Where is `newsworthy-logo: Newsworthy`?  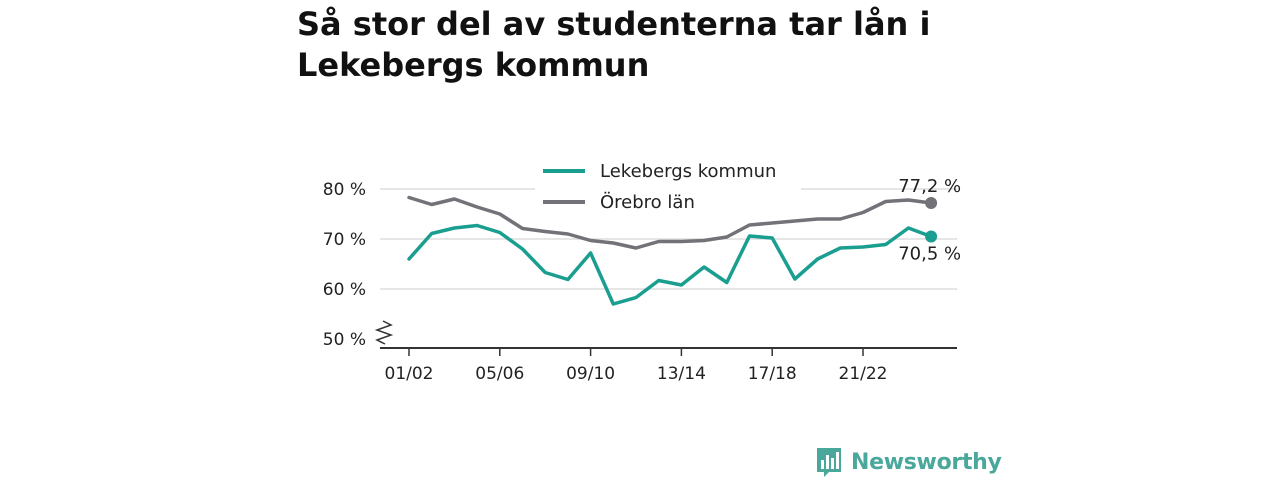 newsworthy-logo: Newsworthy is located at coordinates (908, 462).